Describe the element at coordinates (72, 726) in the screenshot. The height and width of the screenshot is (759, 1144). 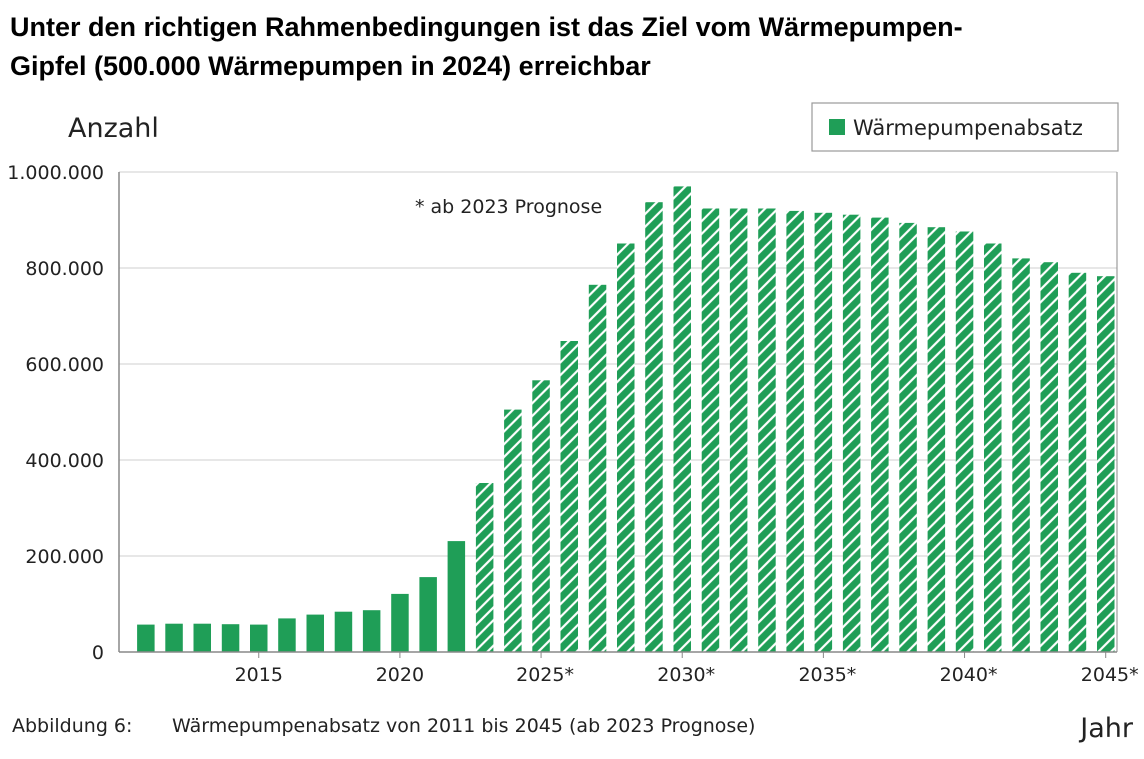
I see `caption-number: Abbildung 6:` at that location.